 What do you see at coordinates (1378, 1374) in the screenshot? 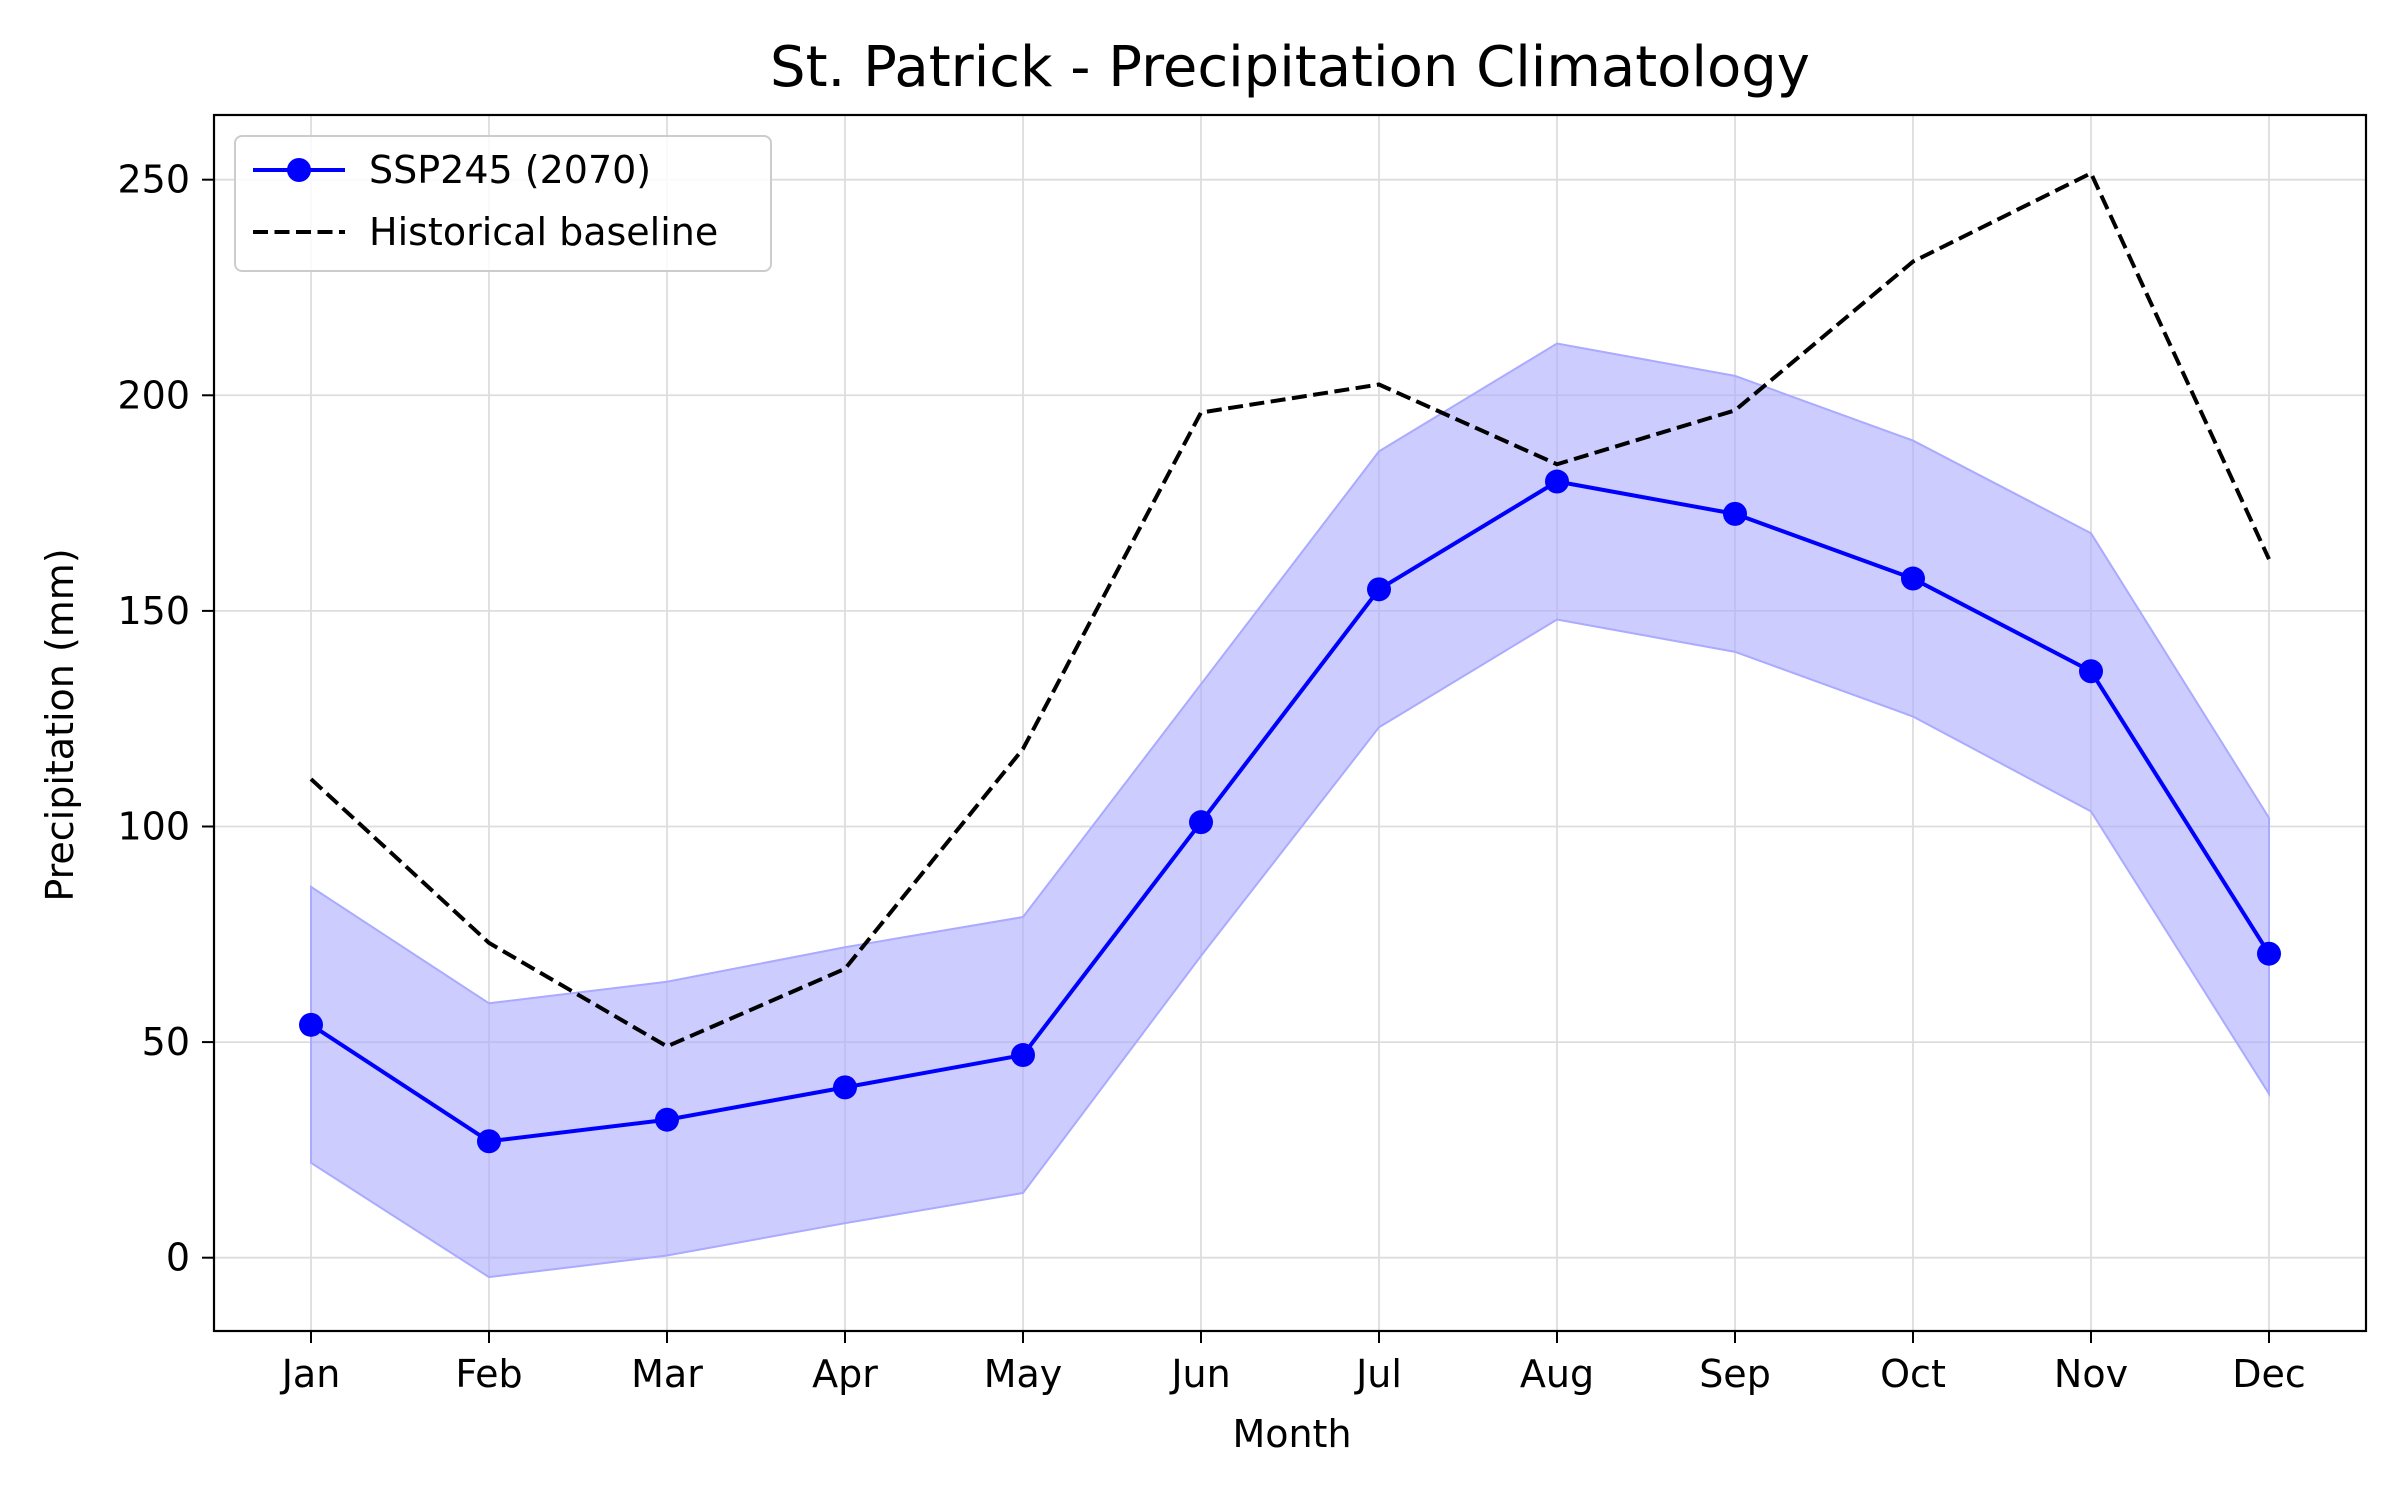
I see `x-tick-label: Jul` at bounding box center [1378, 1374].